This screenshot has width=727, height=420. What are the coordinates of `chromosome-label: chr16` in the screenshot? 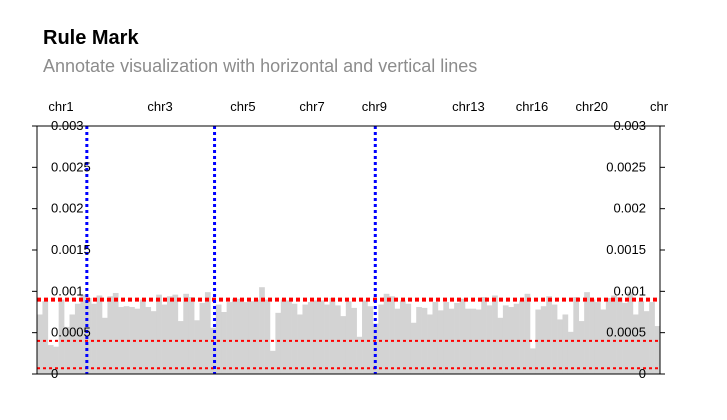 It's located at (532, 106).